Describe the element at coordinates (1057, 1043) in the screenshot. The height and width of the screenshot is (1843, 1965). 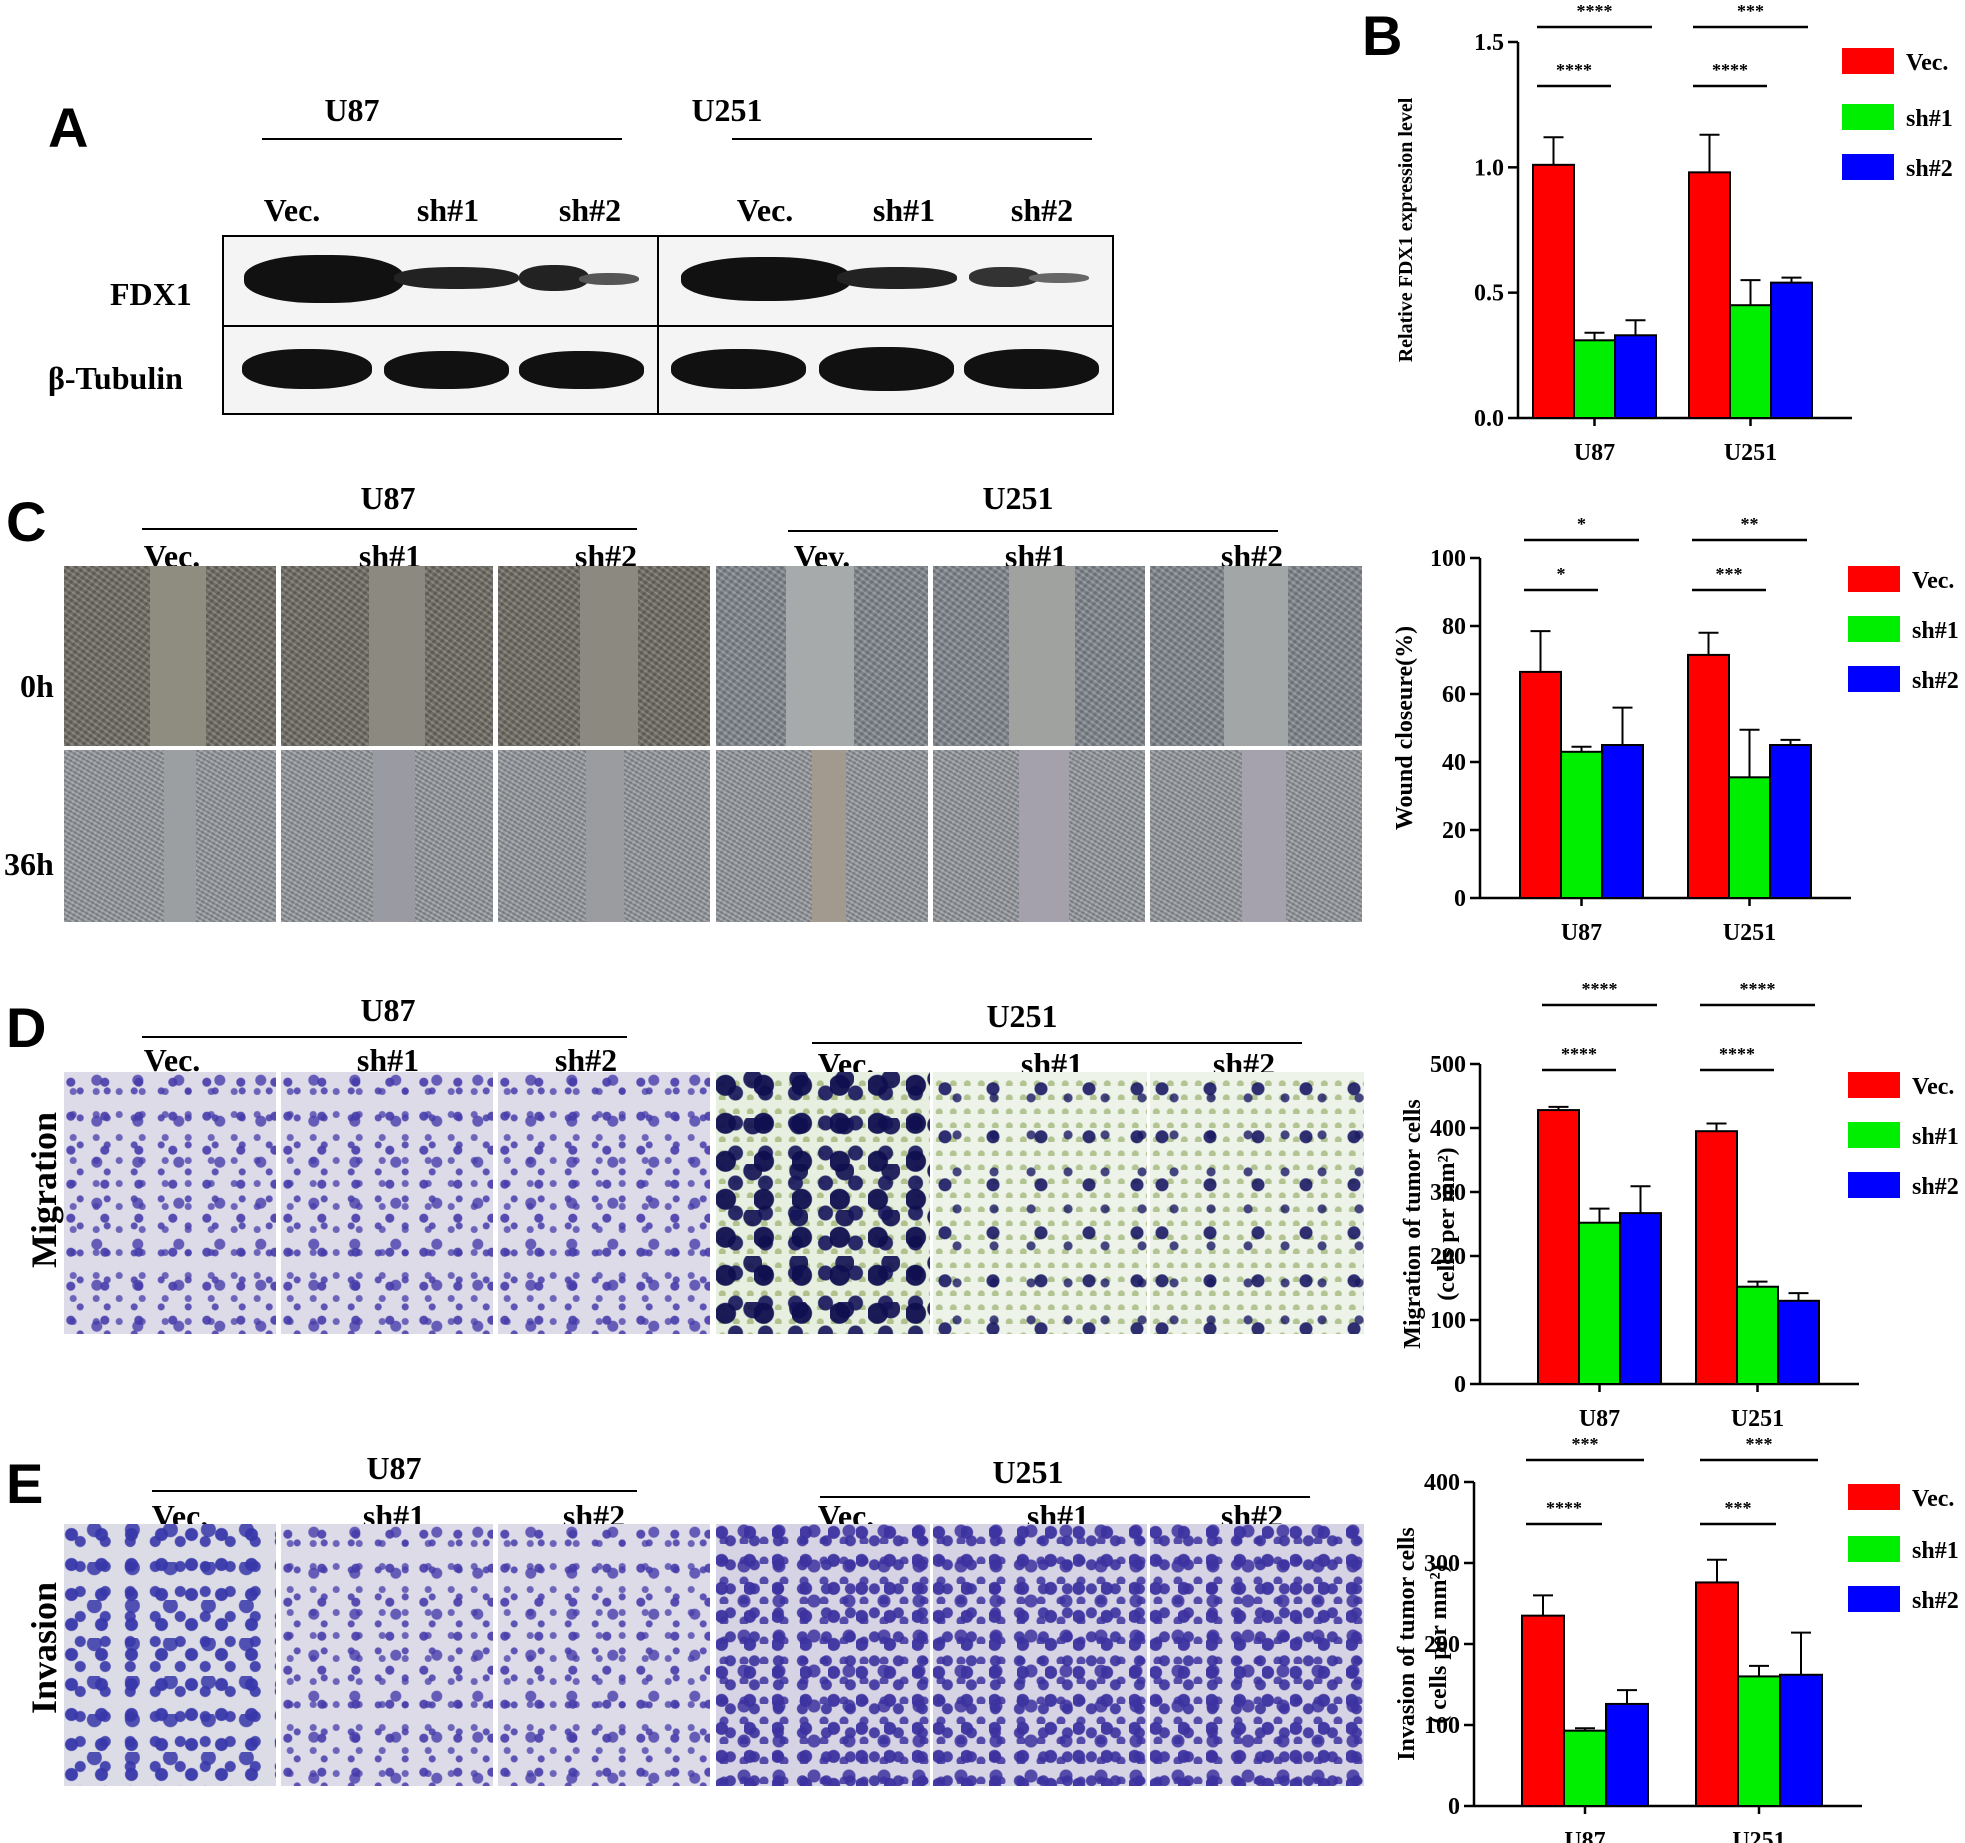
I see `migration-group-u251-line` at that location.